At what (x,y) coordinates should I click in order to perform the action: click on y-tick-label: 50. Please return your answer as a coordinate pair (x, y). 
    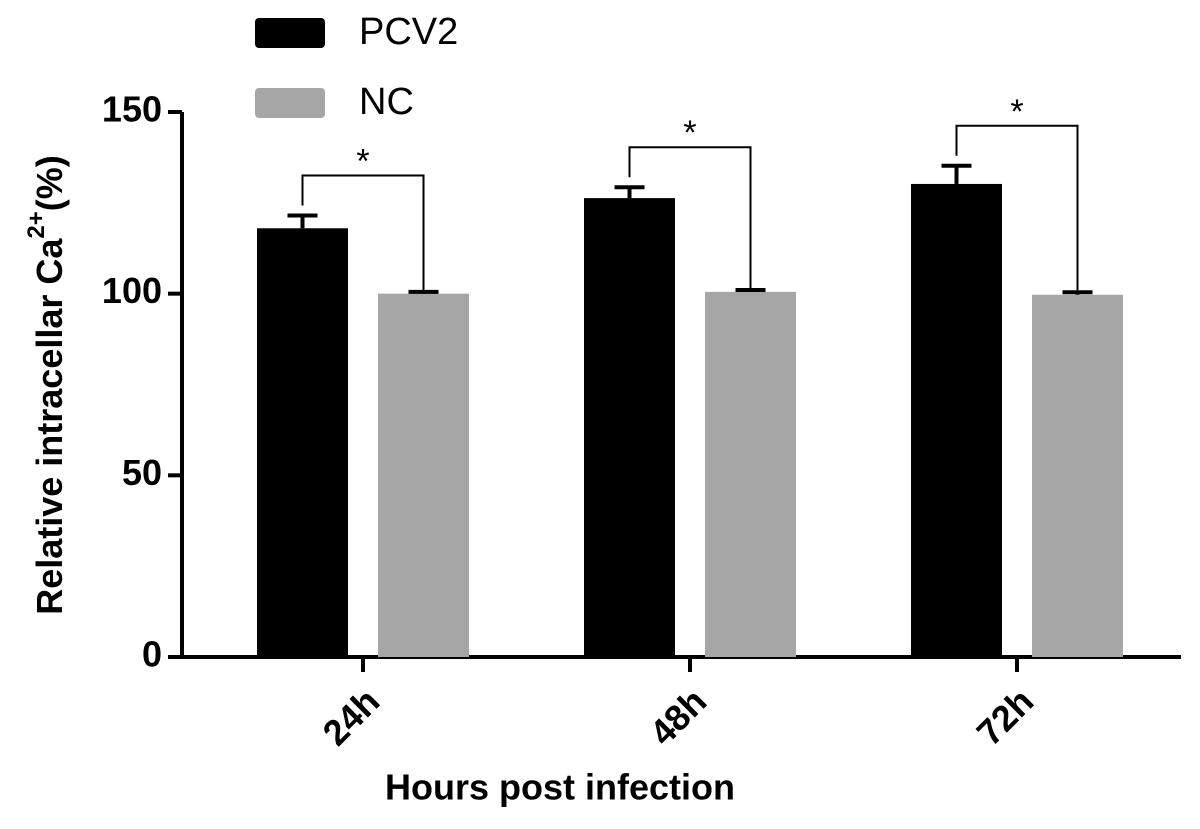
    Looking at the image, I should click on (142, 472).